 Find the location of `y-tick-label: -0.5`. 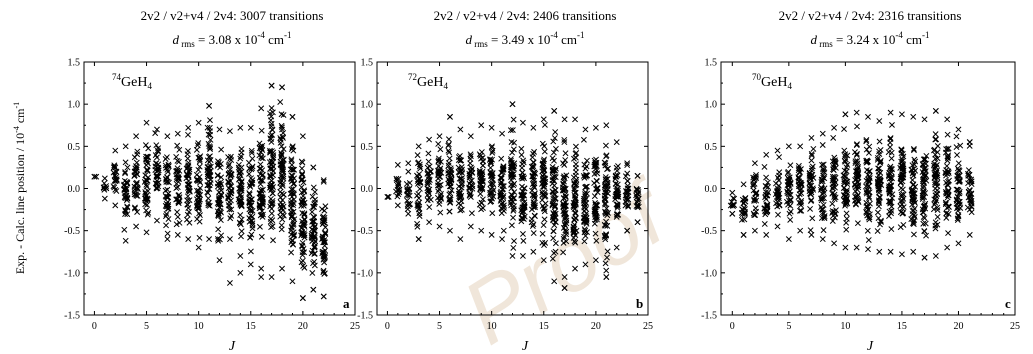

y-tick-label: -0.5 is located at coordinates (709, 231).